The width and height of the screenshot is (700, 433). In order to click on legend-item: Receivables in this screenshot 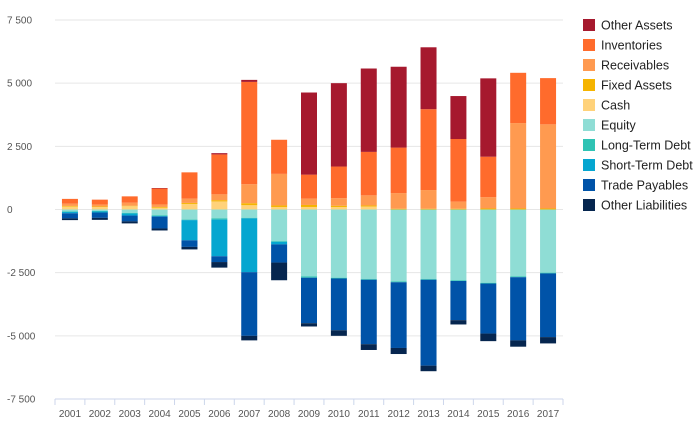, I will do `click(626, 66)`.